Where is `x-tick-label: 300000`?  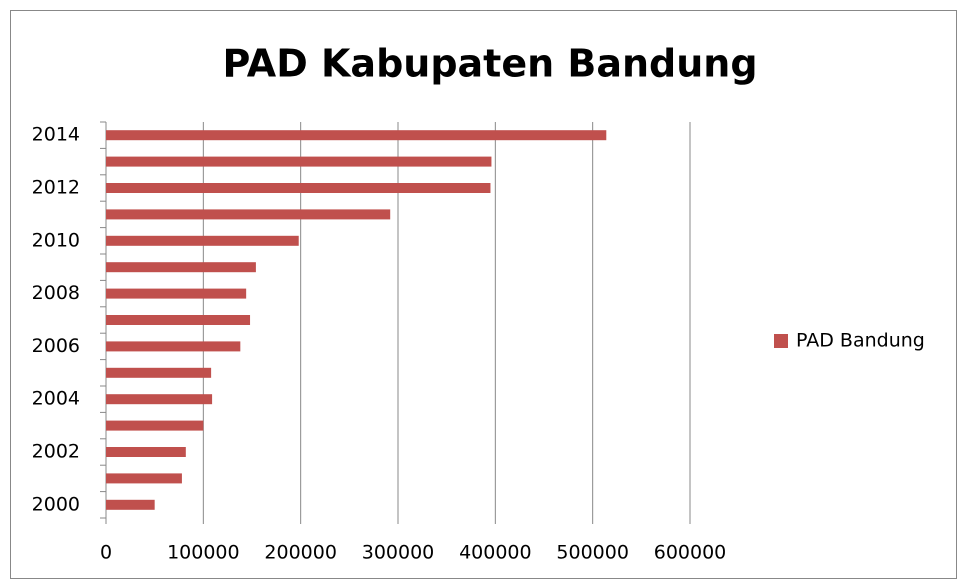 x-tick-label: 300000 is located at coordinates (398, 553).